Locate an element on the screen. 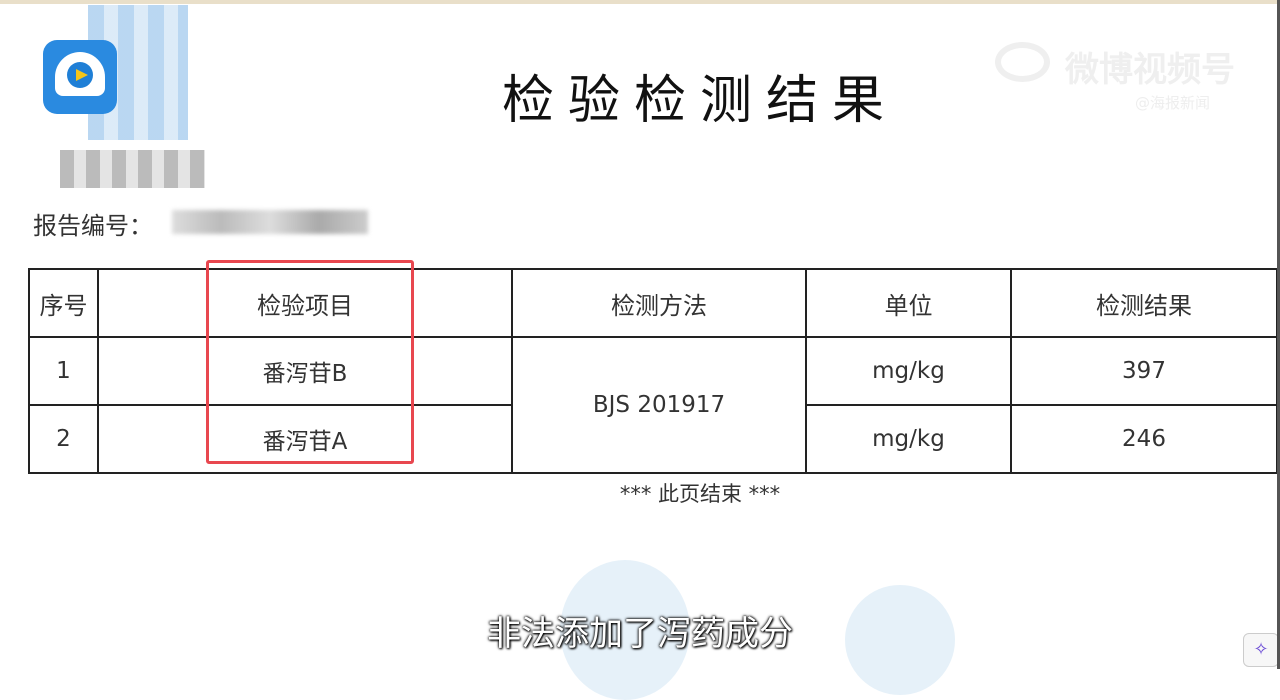 This screenshot has height=700, width=1280. pixelated-caption is located at coordinates (132, 169).